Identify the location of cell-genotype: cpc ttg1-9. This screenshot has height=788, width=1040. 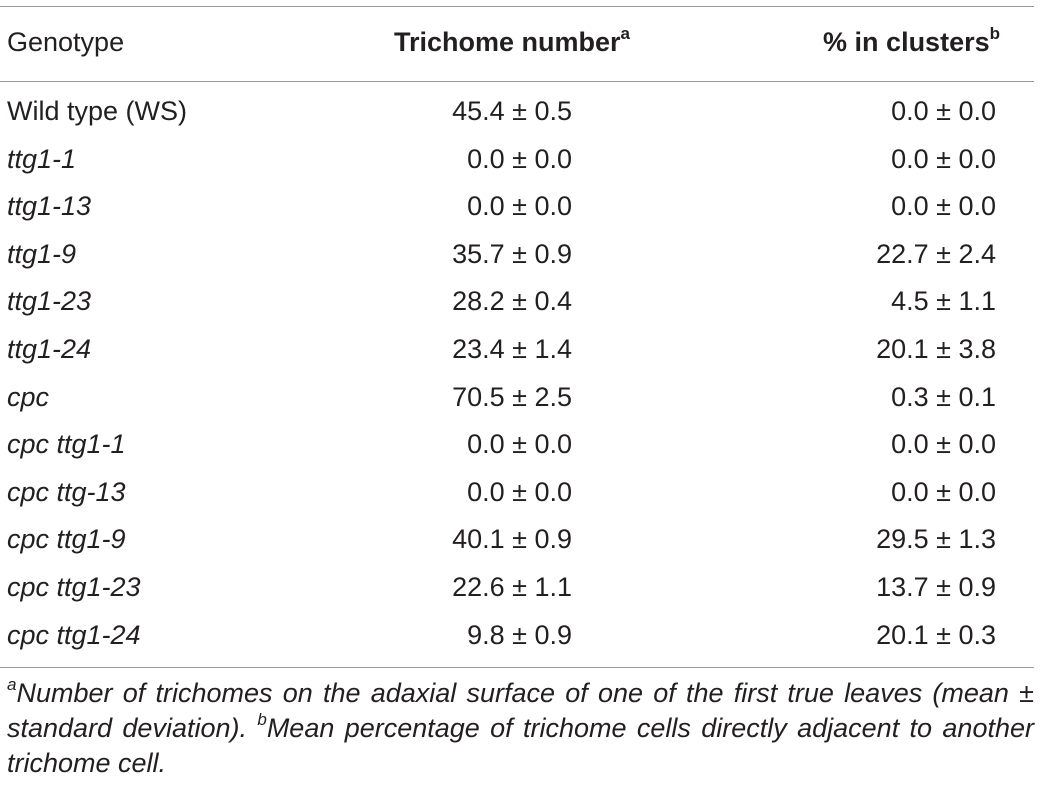
(66, 539).